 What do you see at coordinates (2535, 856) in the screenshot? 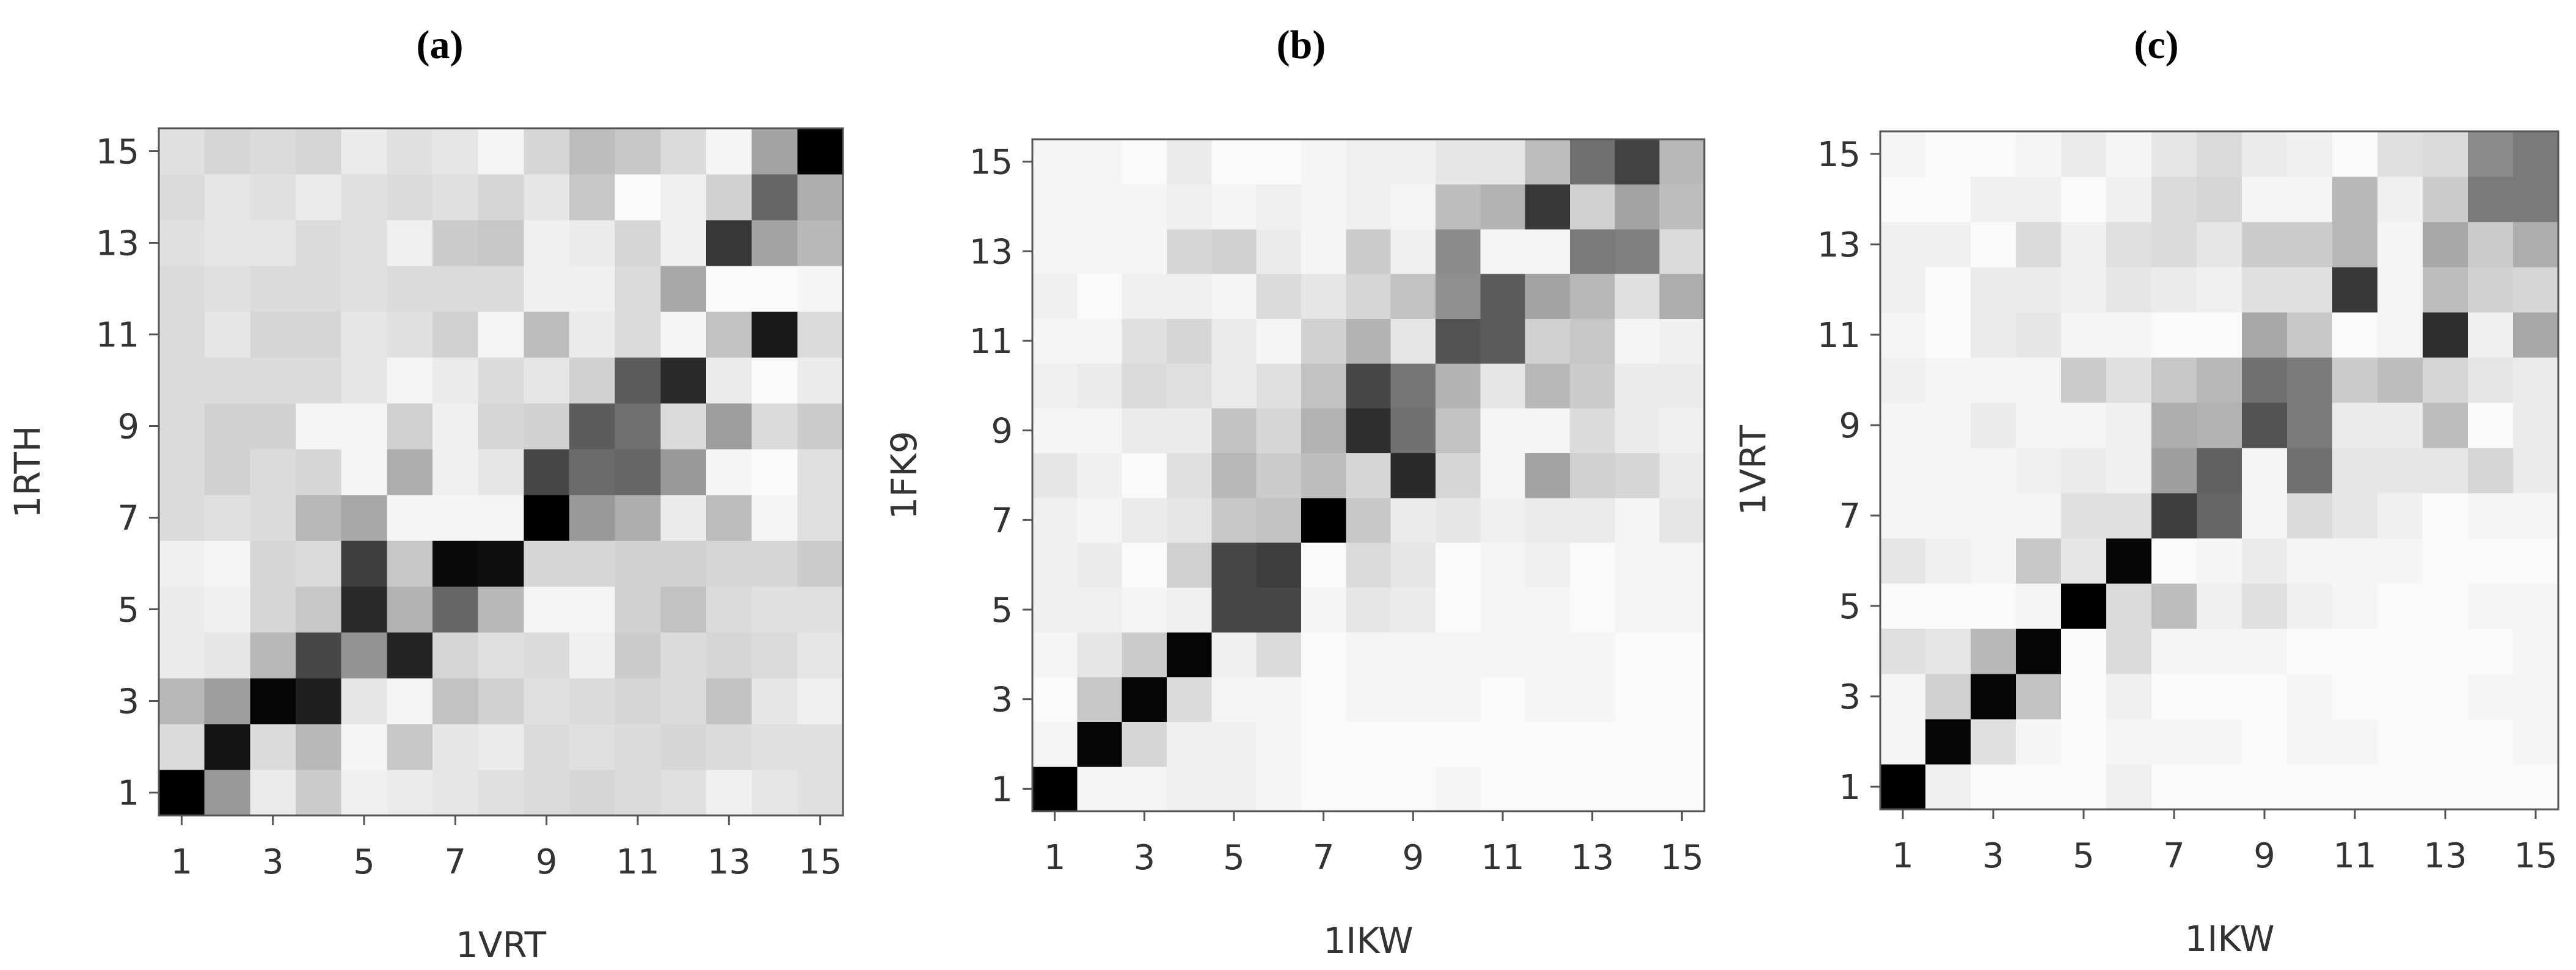
I see `x-tick-label: 15` at bounding box center [2535, 856].